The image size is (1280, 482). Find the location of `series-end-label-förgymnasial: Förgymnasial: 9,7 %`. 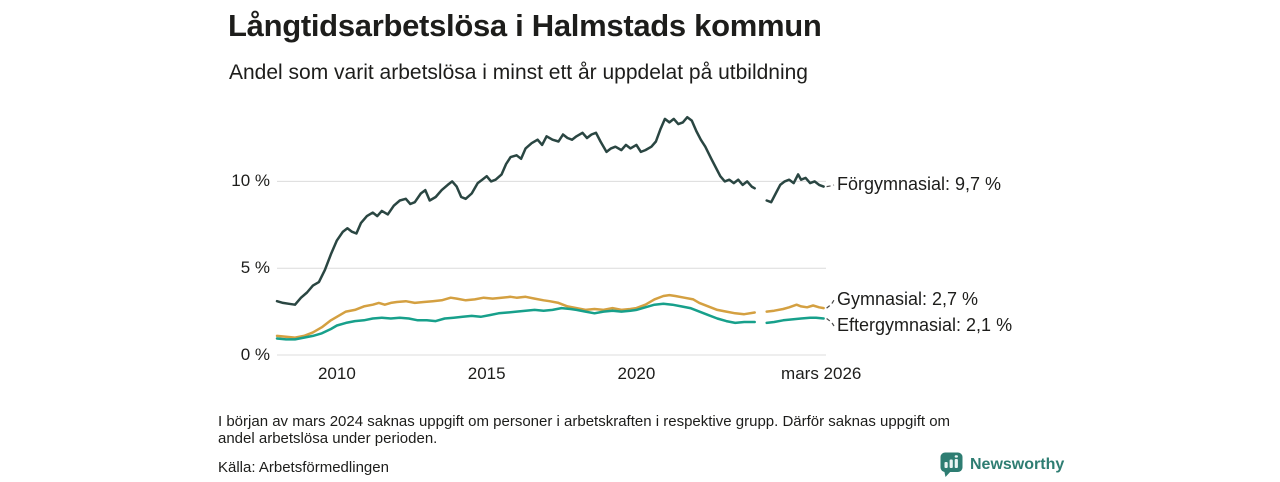

series-end-label-förgymnasial: Förgymnasial: 9,7 % is located at coordinates (919, 184).